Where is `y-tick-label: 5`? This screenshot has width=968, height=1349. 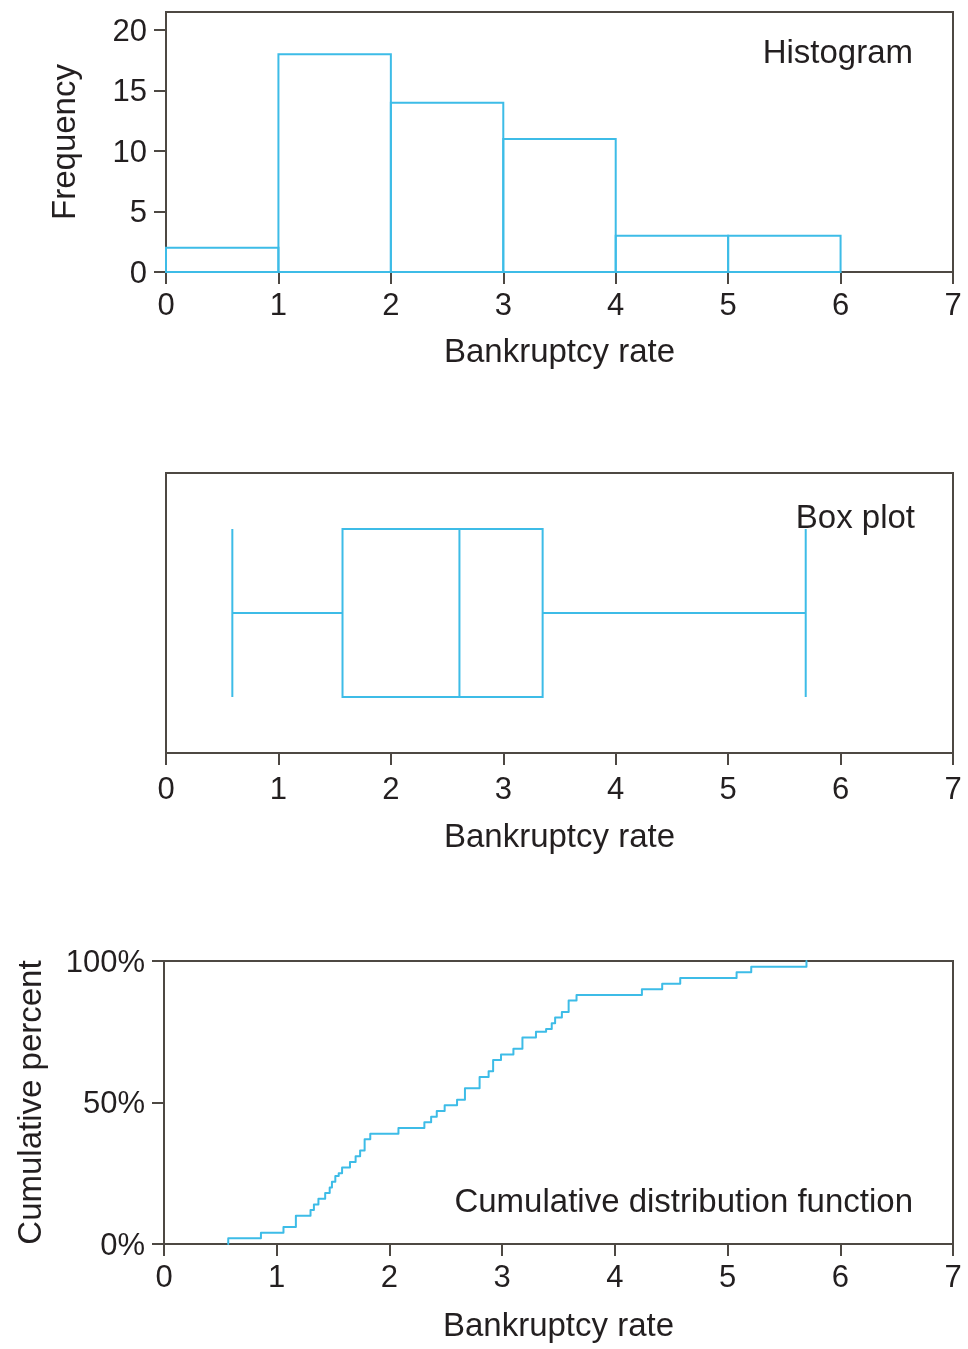
y-tick-label: 5 is located at coordinates (138, 212).